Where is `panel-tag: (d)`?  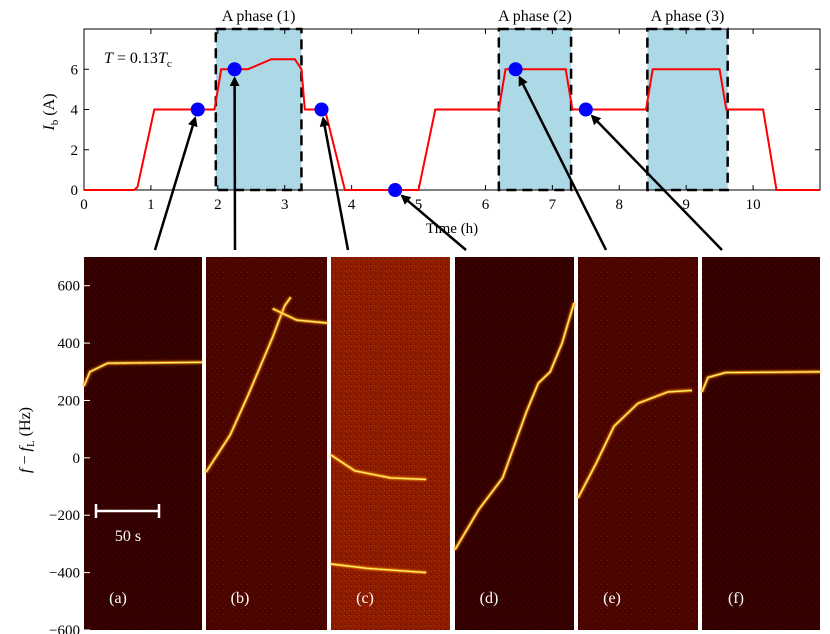
panel-tag: (d) is located at coordinates (489, 598).